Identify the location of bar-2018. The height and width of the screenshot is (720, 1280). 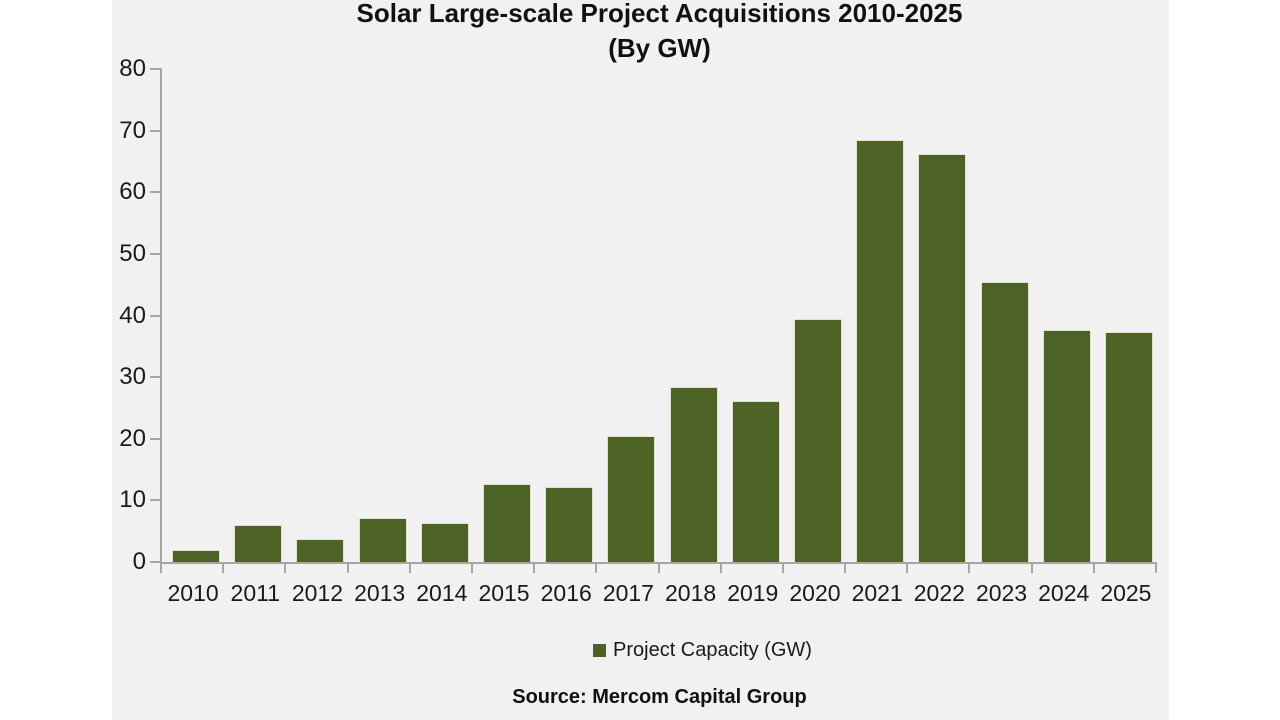
(693, 474).